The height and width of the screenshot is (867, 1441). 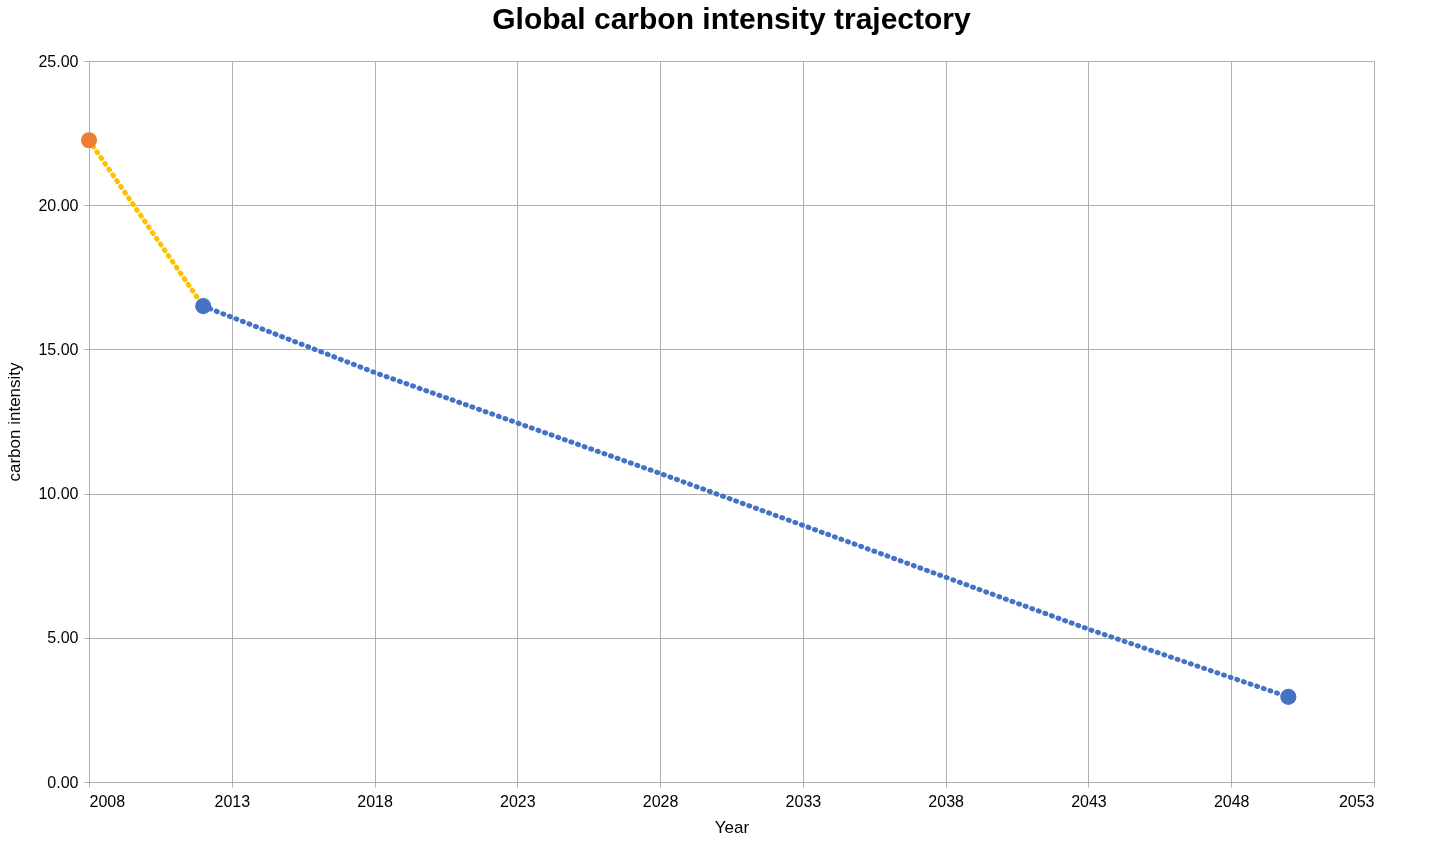 I want to click on x-tick-label: 2008, so click(x=107, y=801).